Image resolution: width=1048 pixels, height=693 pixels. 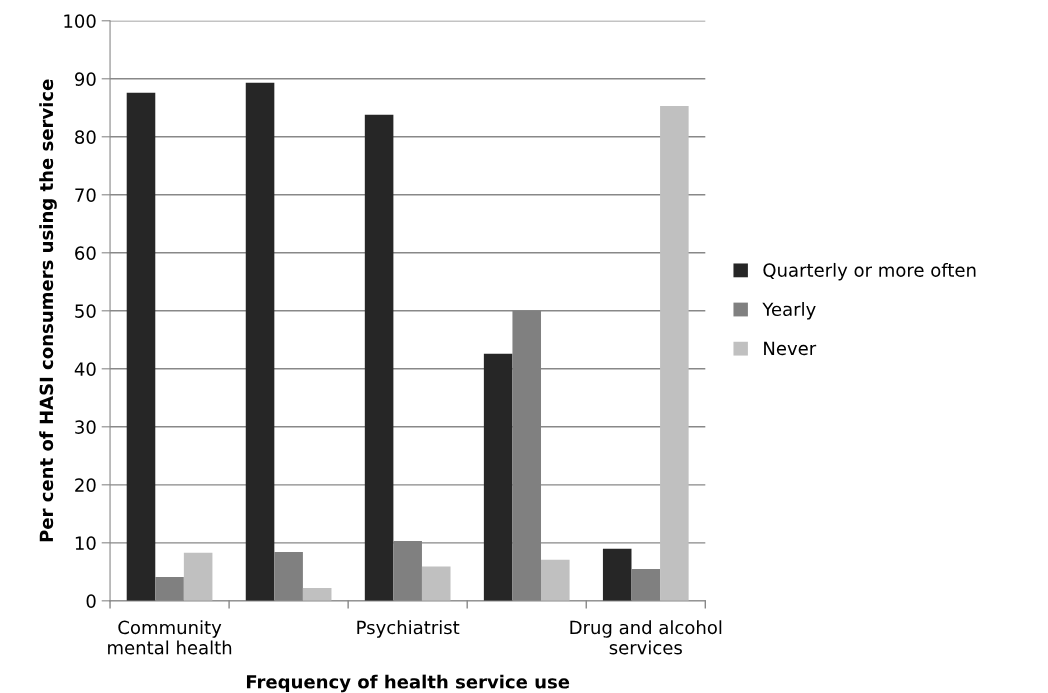 What do you see at coordinates (85, 369) in the screenshot?
I see `y-tick-label: 40` at bounding box center [85, 369].